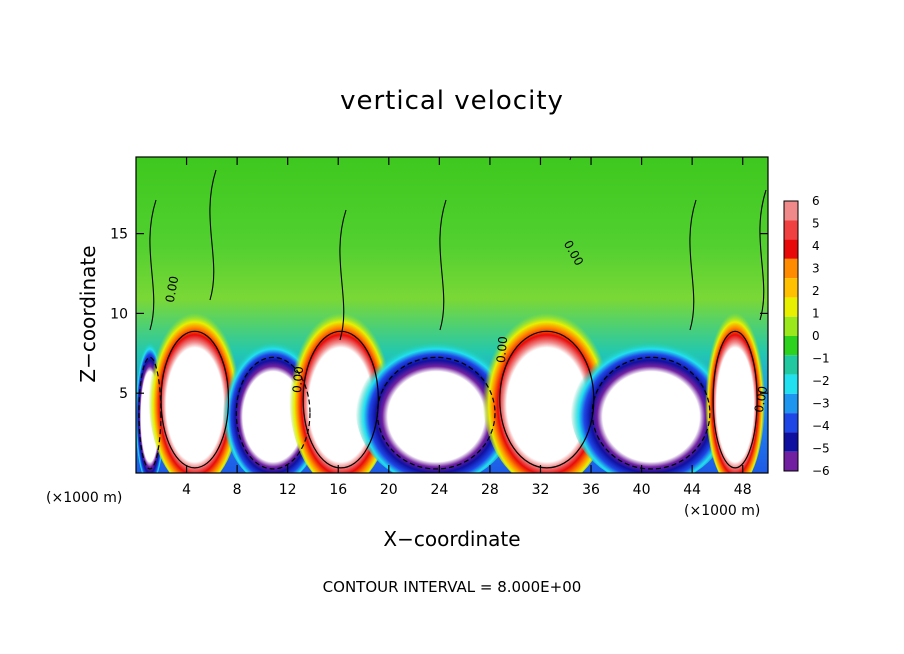  Describe the element at coordinates (186, 490) in the screenshot. I see `x-tick-label: 4` at that location.